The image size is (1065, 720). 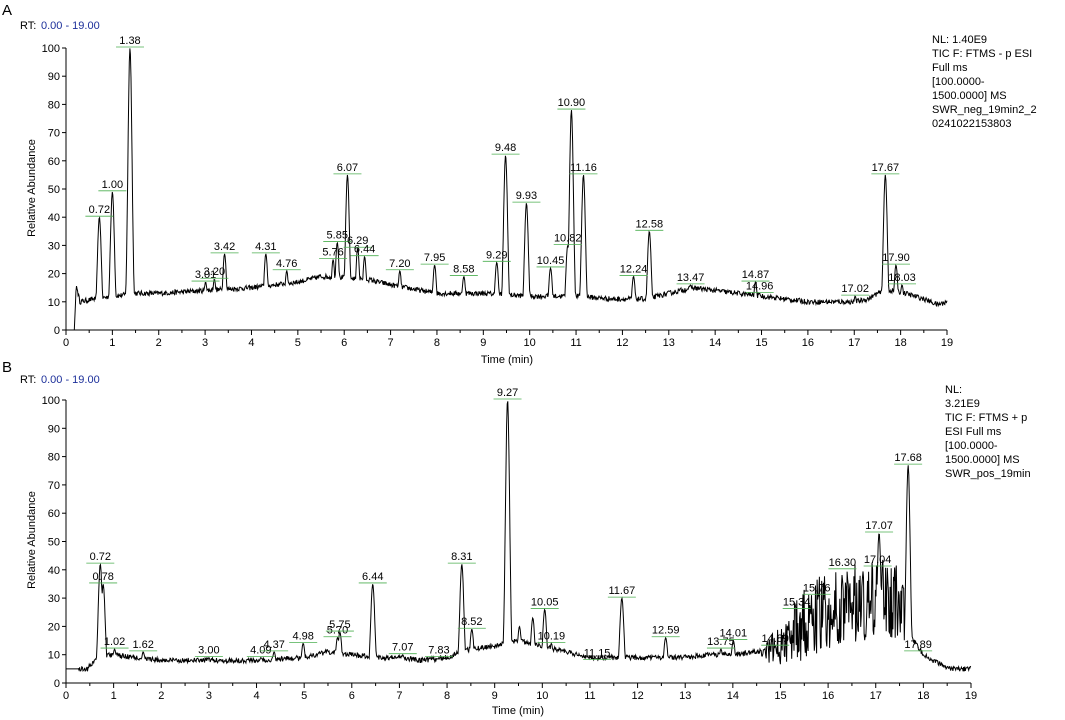 What do you see at coordinates (438, 651) in the screenshot?
I see `peak-label: 7.83` at bounding box center [438, 651].